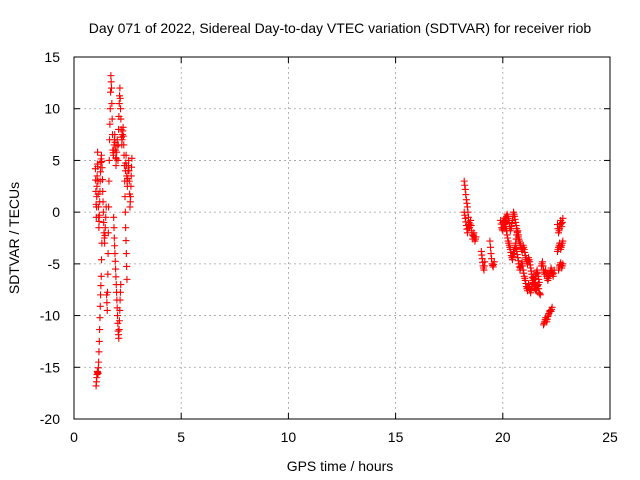 Image resolution: width=640 pixels, height=480 pixels. I want to click on y-tick-label: -10, so click(50, 316).